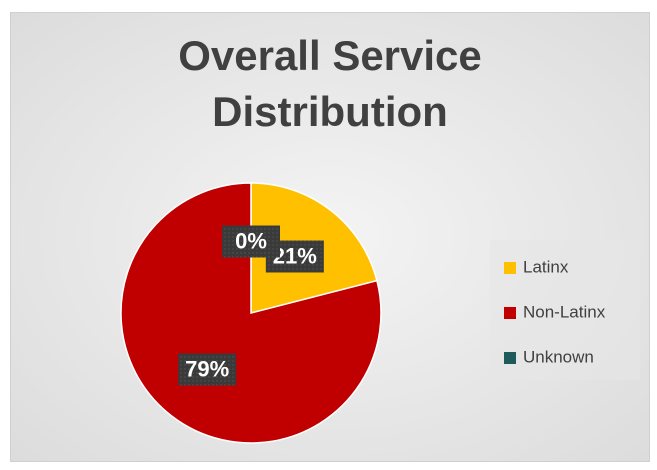  What do you see at coordinates (330, 83) in the screenshot?
I see `chart-title: Overall Service Distribution` at bounding box center [330, 83].